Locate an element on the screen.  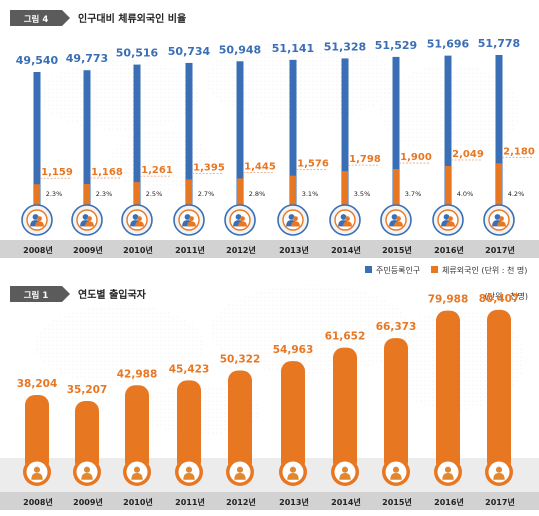
legend-swatch-population is located at coordinates (368, 269).